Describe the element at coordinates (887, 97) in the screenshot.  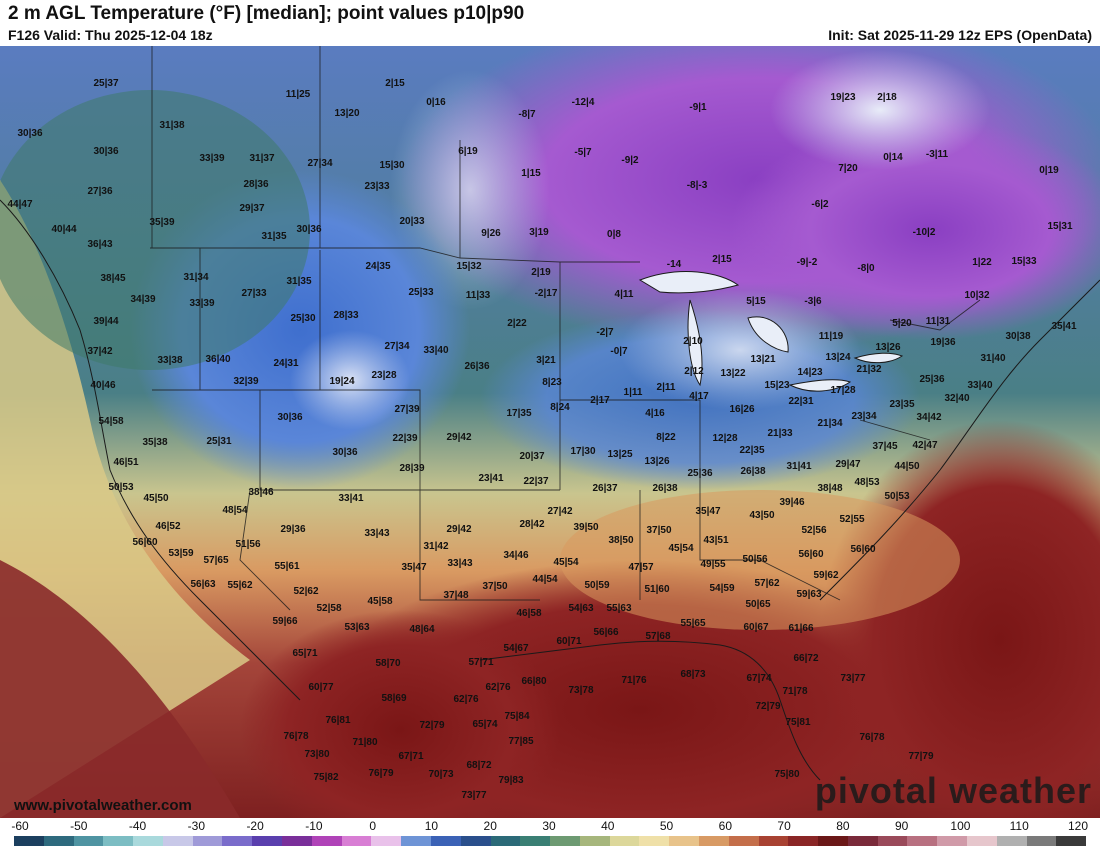
I see `point-value-label: 2|18` at that location.